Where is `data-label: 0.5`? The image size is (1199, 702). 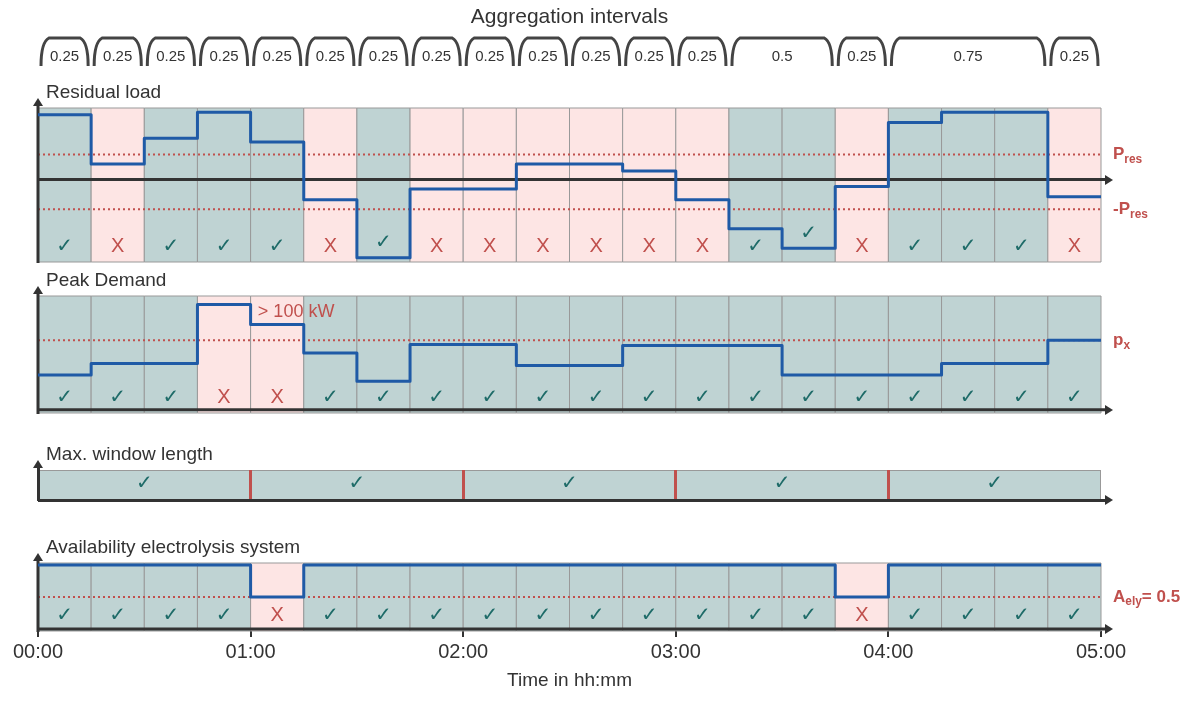 data-label: 0.5 is located at coordinates (782, 55).